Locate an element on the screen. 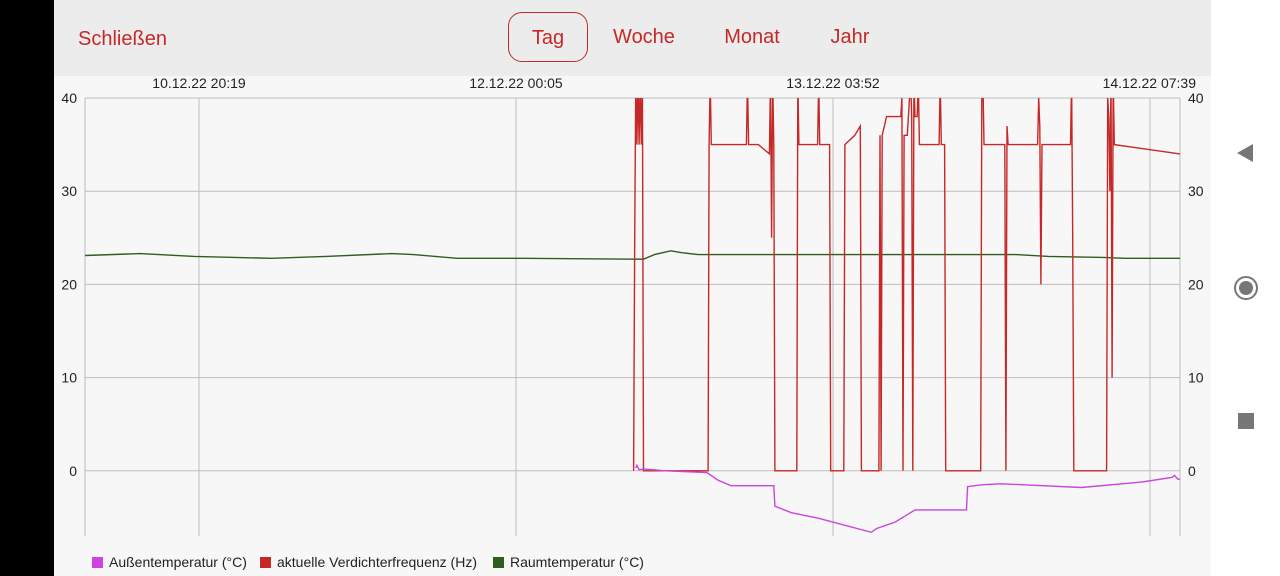 This screenshot has height=576, width=1280. legend-item-room-temperature: Raumtemperatur (°C) is located at coordinates (568, 562).